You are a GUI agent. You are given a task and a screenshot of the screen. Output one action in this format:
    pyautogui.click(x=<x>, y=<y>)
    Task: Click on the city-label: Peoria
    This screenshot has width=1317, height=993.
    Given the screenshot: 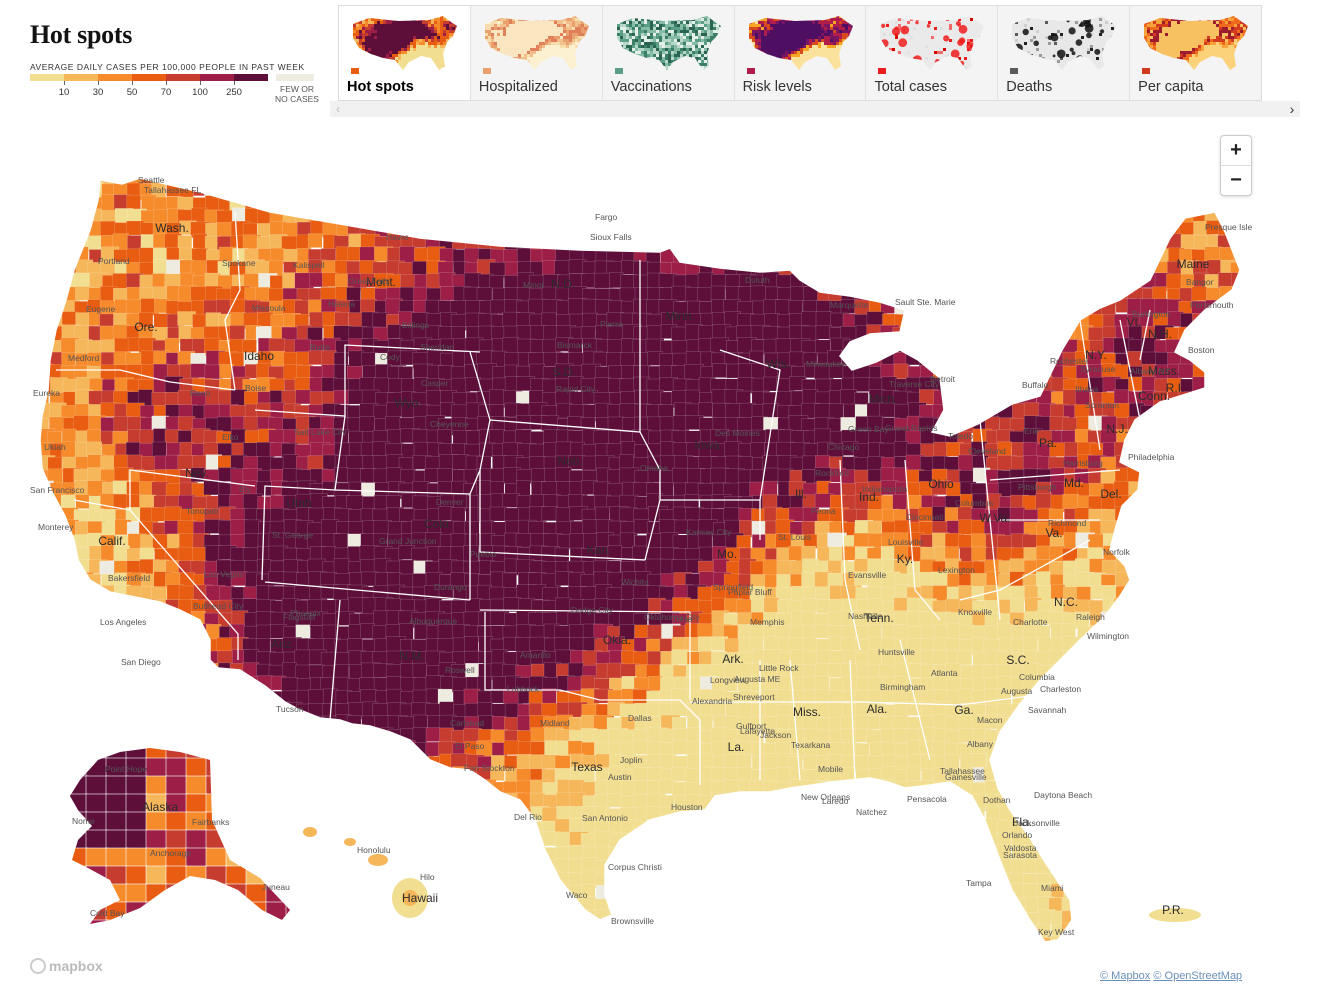 What is the action you would take?
    pyautogui.click(x=823, y=511)
    